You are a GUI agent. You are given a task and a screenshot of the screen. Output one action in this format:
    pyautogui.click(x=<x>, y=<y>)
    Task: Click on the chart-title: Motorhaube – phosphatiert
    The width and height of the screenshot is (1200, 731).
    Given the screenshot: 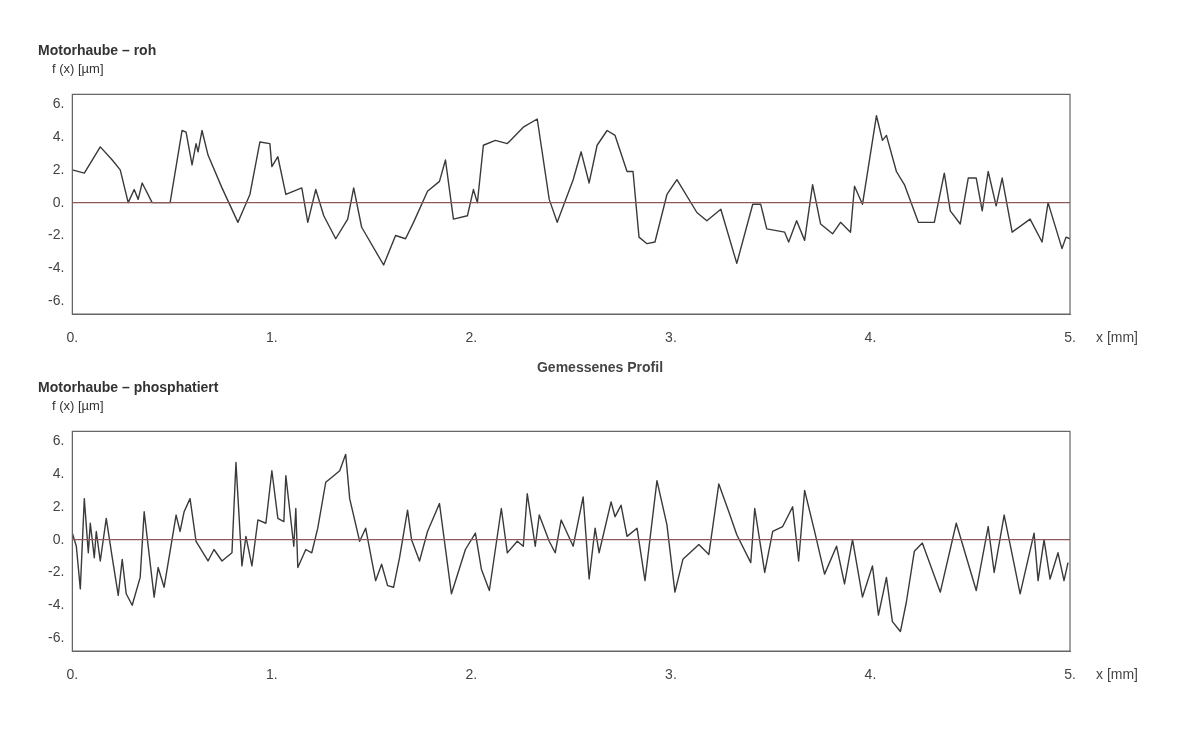 What is the action you would take?
    pyautogui.click(x=129, y=387)
    